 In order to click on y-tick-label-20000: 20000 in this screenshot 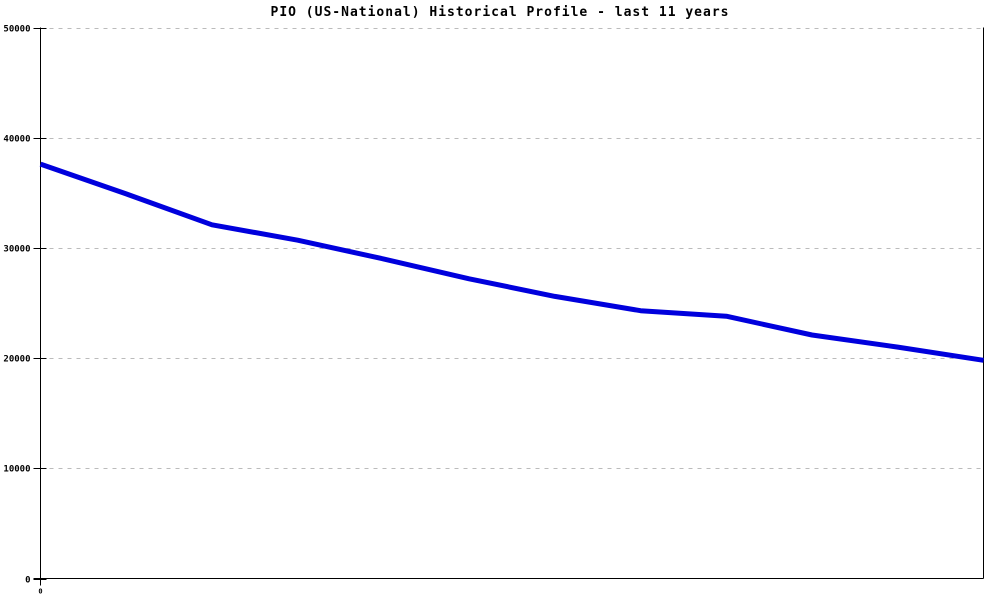, I will do `click(16, 360)`.